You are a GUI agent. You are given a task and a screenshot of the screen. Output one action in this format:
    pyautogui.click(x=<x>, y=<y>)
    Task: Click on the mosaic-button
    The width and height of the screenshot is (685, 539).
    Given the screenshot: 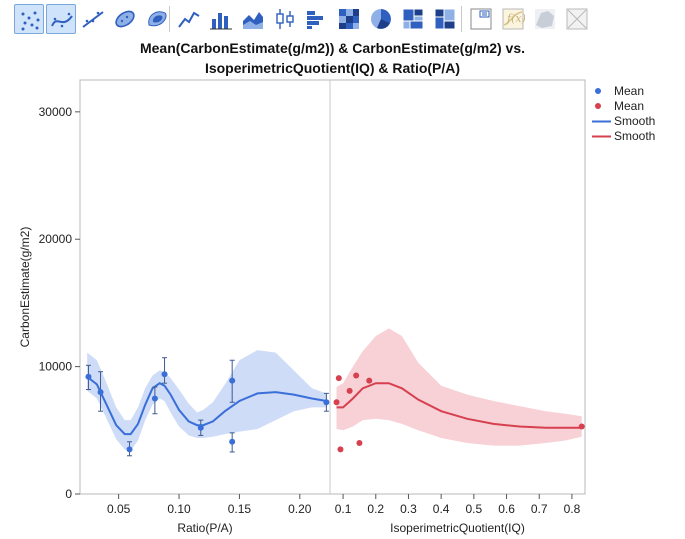 What is the action you would take?
    pyautogui.click(x=445, y=19)
    